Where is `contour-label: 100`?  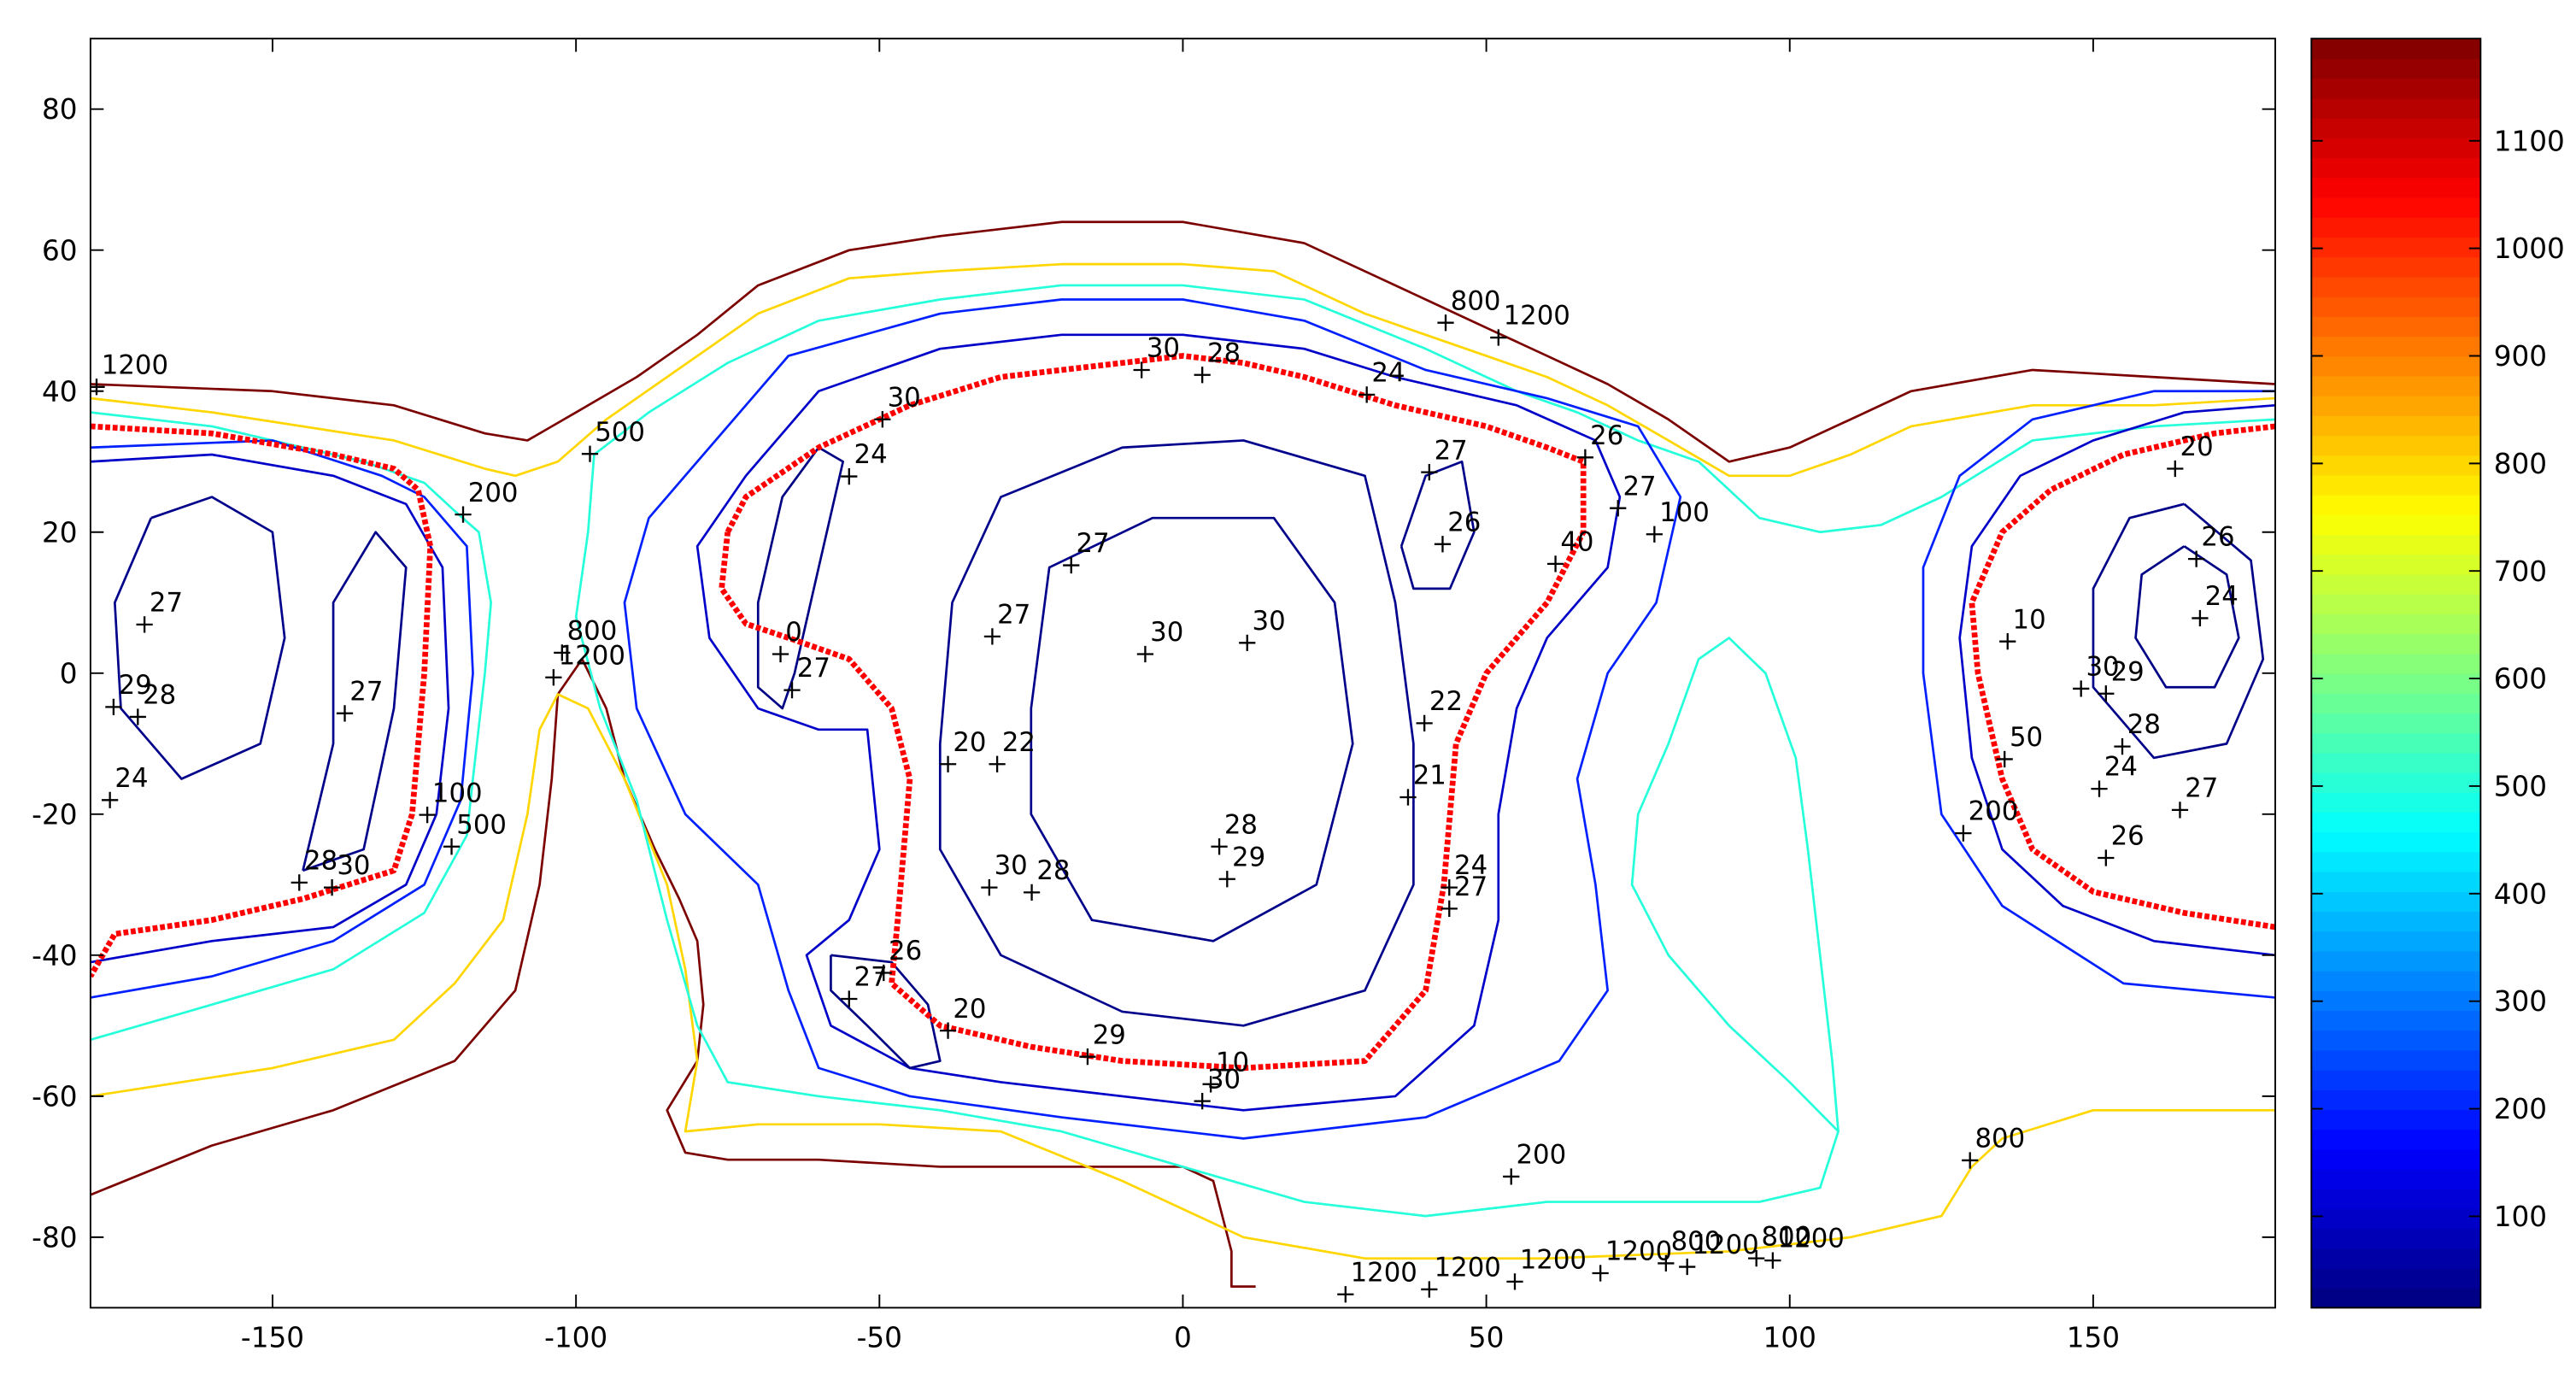 contour-label: 100 is located at coordinates (1684, 512).